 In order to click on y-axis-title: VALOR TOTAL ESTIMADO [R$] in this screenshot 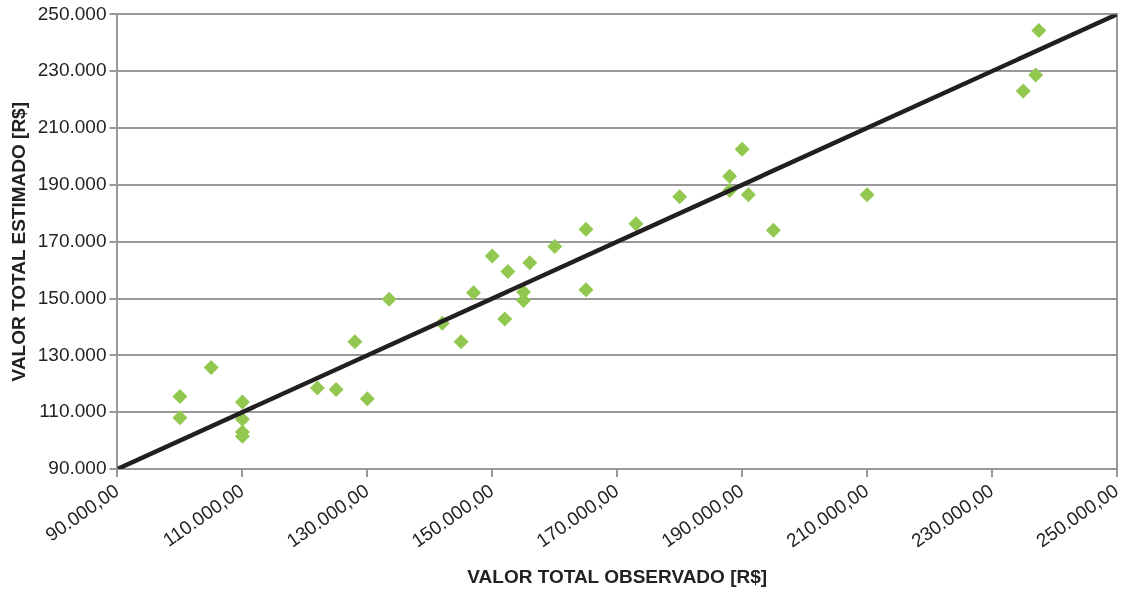, I will do `click(18, 242)`.